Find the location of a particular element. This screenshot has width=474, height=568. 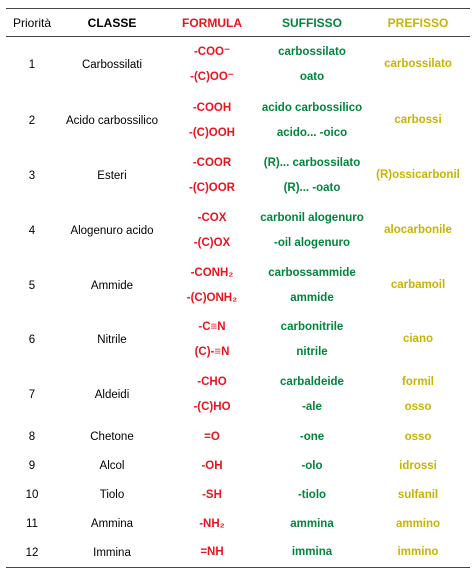

prefisso-cell-line: osso is located at coordinates (418, 406).